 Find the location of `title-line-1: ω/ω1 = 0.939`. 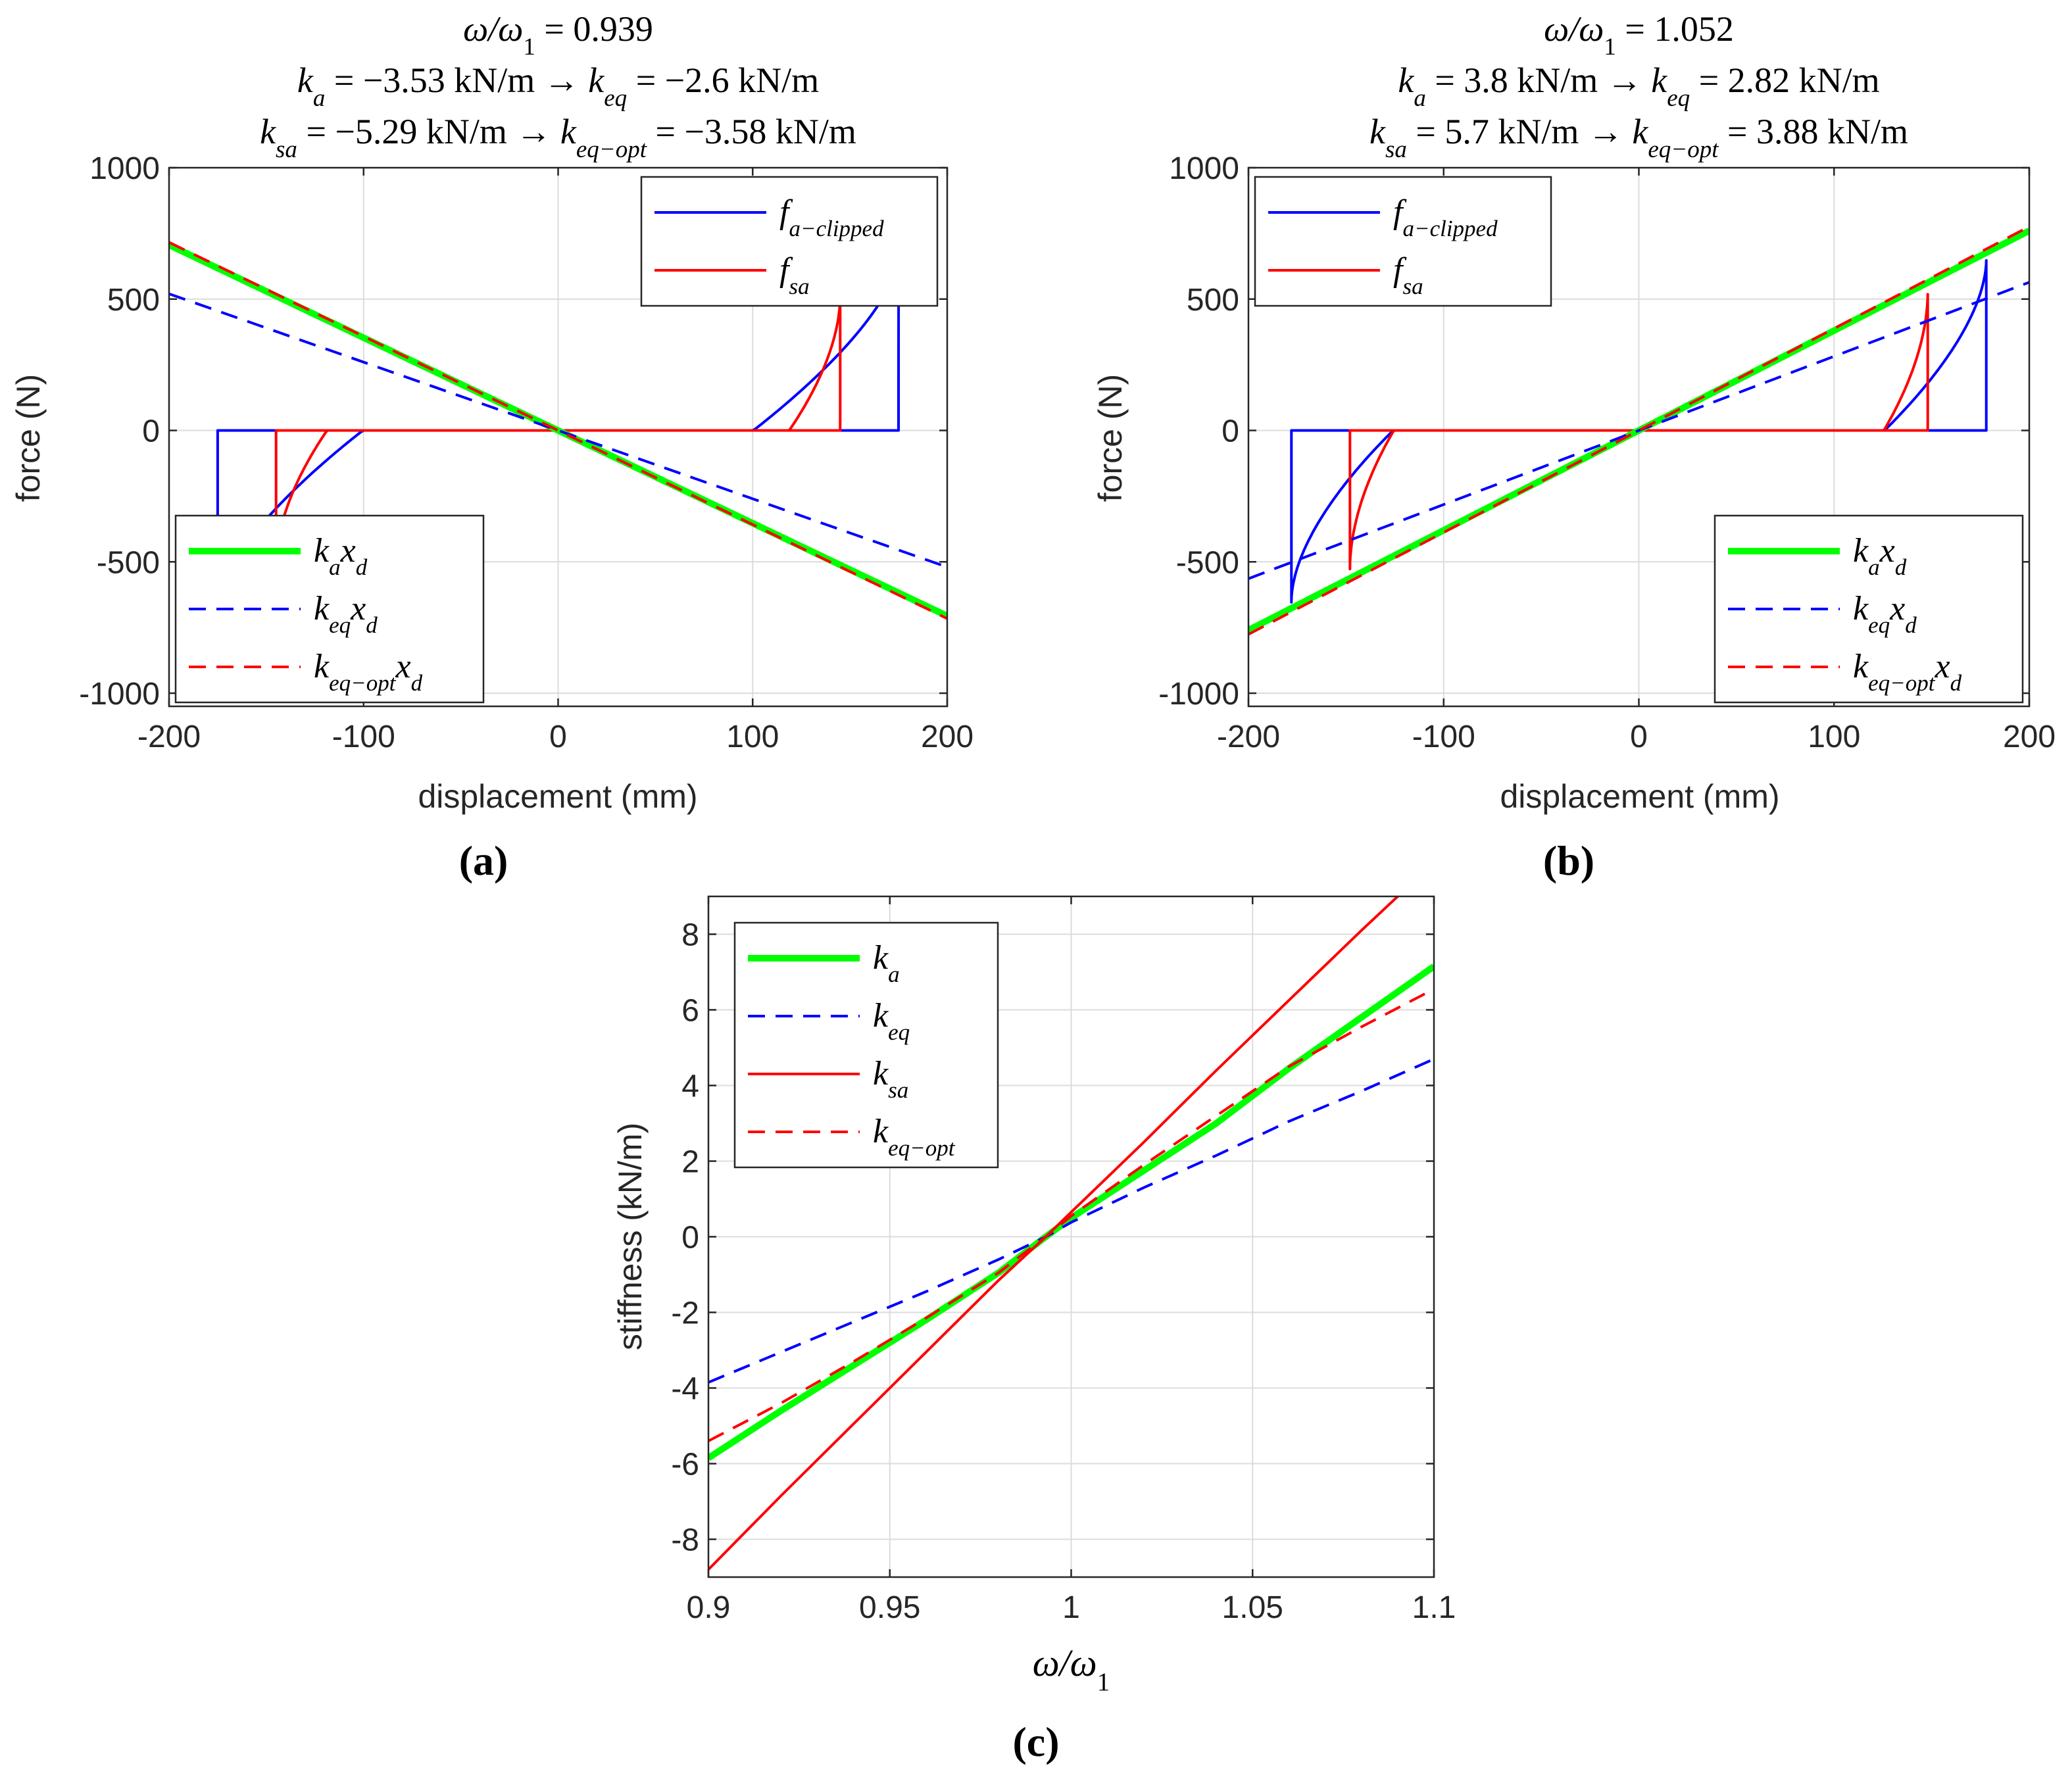

title-line-1: ω/ω1 = 0.939 is located at coordinates (558, 35).